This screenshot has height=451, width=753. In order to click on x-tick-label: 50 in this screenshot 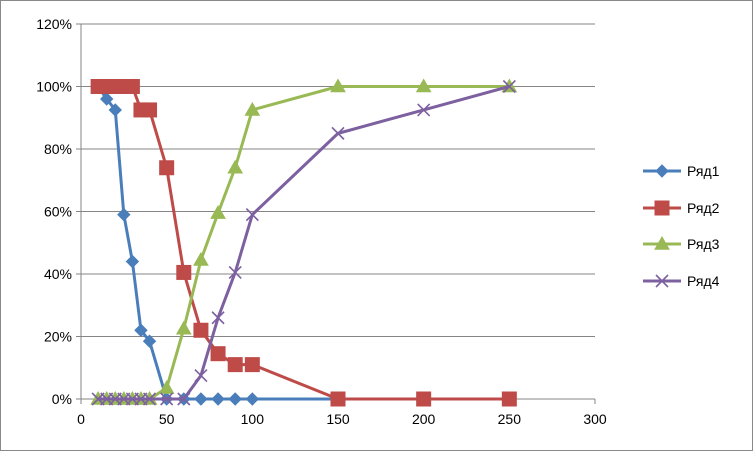, I will do `click(167, 419)`.